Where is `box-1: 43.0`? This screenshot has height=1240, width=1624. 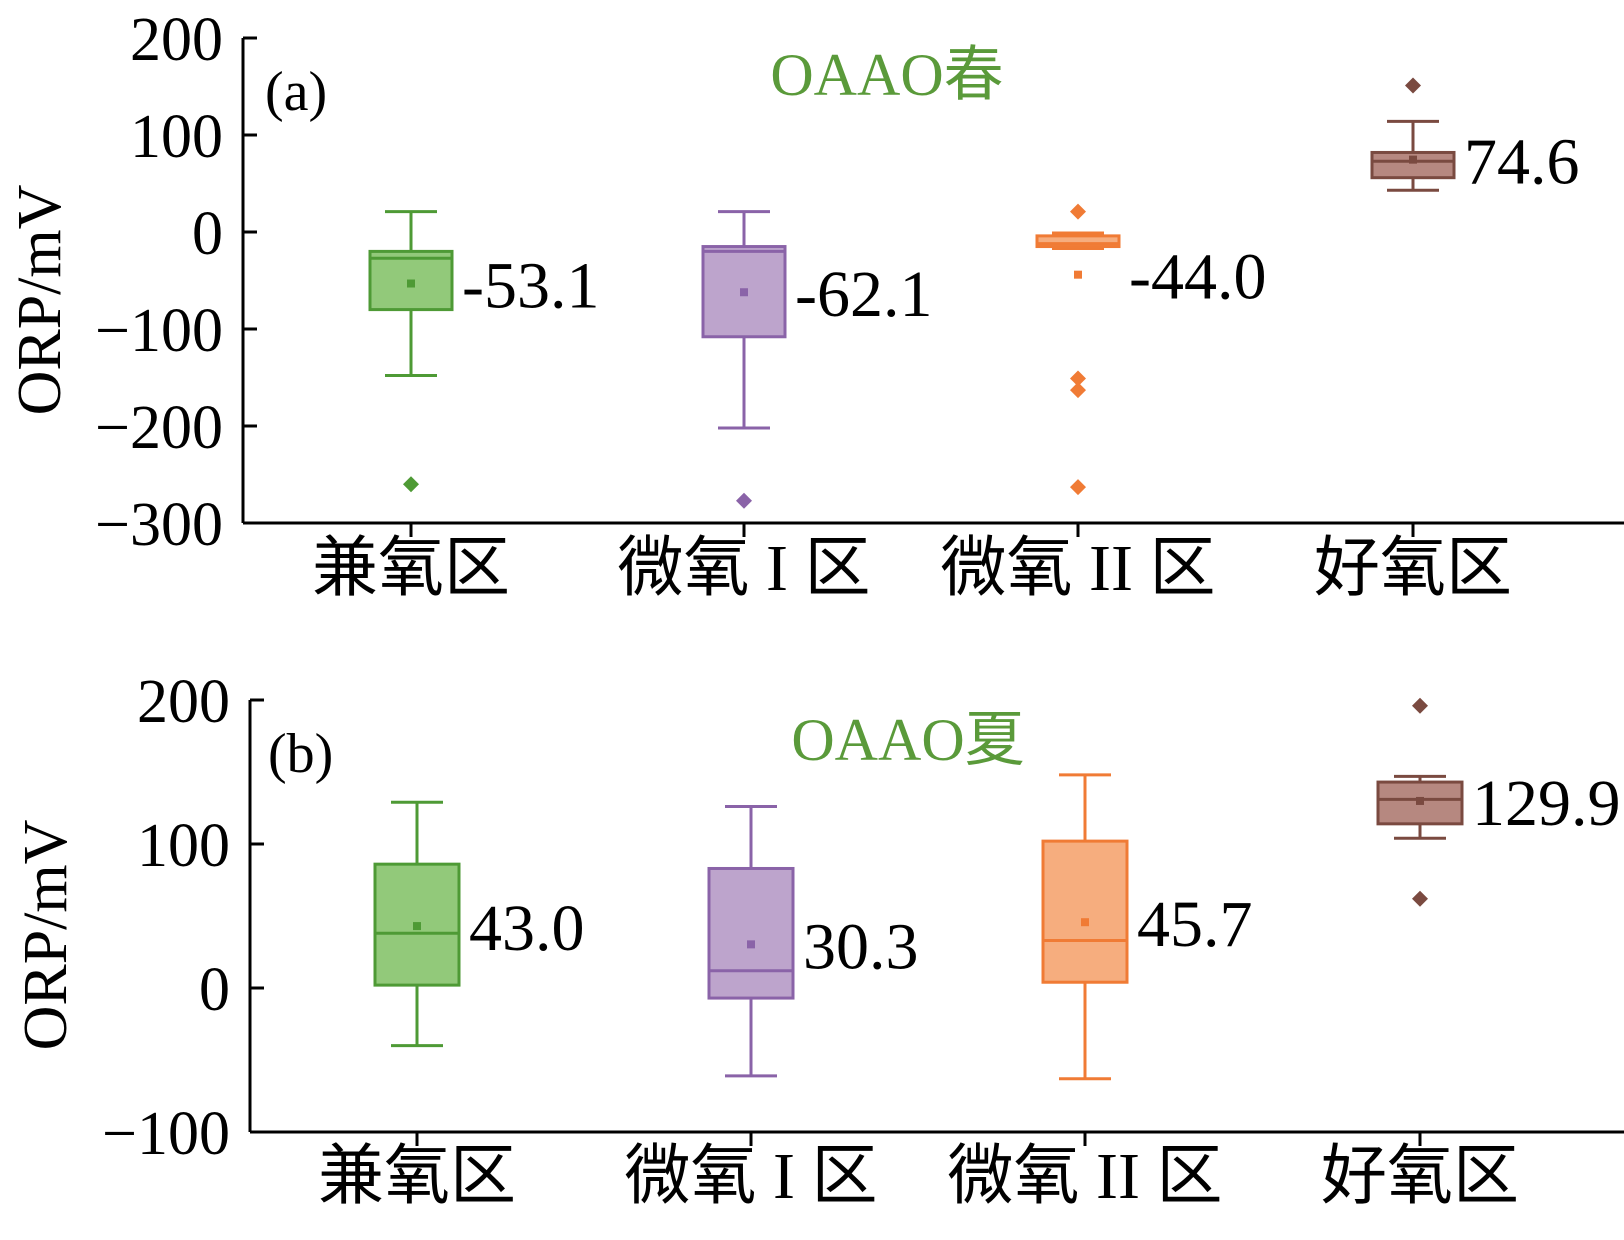
box-1: 43.0 is located at coordinates (479, 924).